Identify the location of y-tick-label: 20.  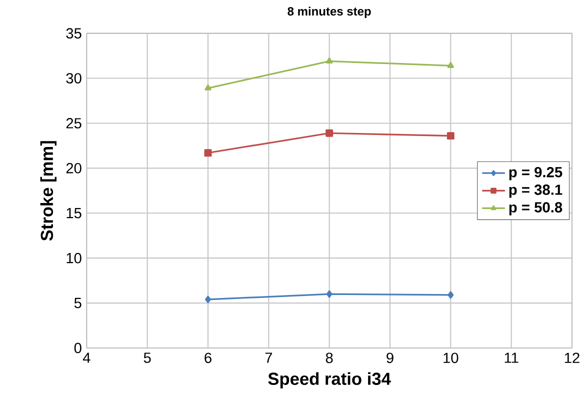
(74, 168).